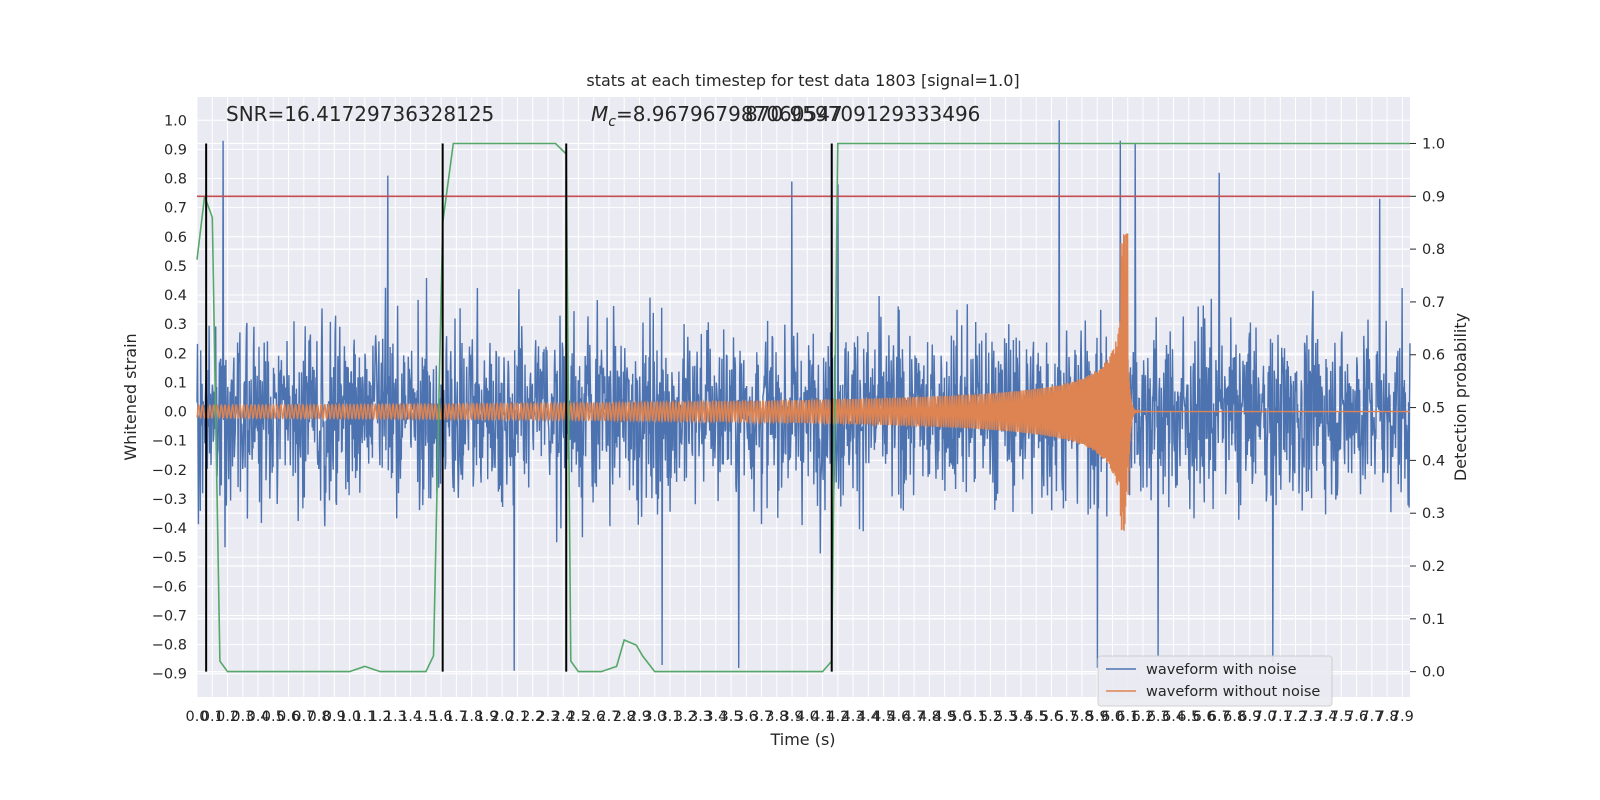 The image size is (1600, 800). Describe the element at coordinates (837, 717) in the screenshot. I see `x-tick-label: 4.2` at that location.